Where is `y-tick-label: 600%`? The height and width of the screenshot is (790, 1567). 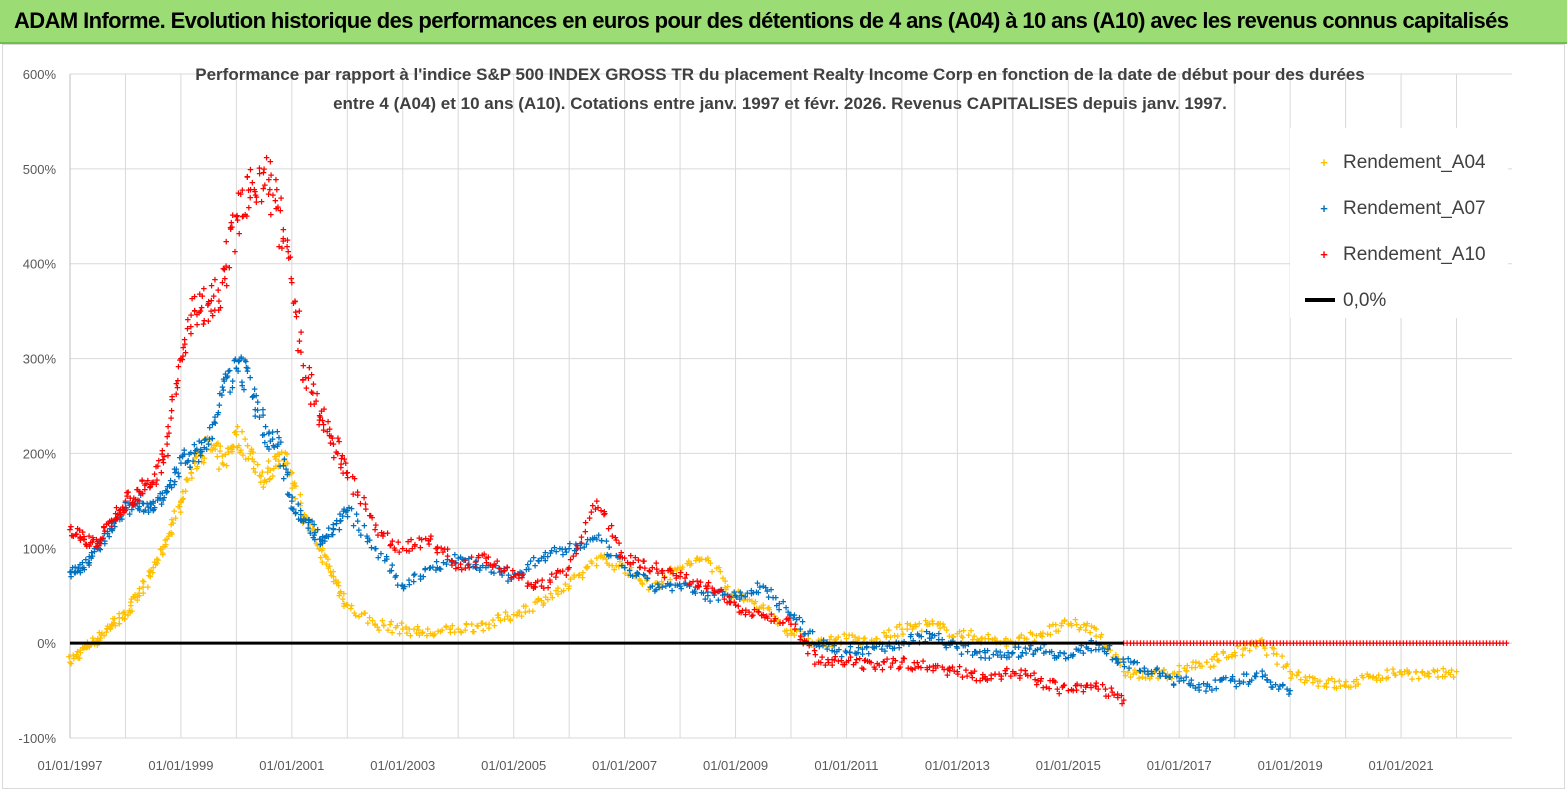 y-tick-label: 600% is located at coordinates (40, 74).